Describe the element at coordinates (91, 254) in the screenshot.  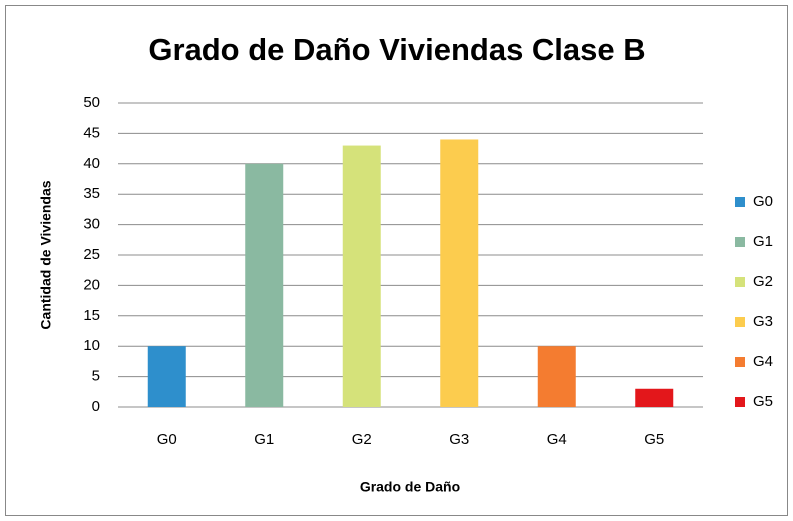
I see `y-tick-label: 25` at that location.